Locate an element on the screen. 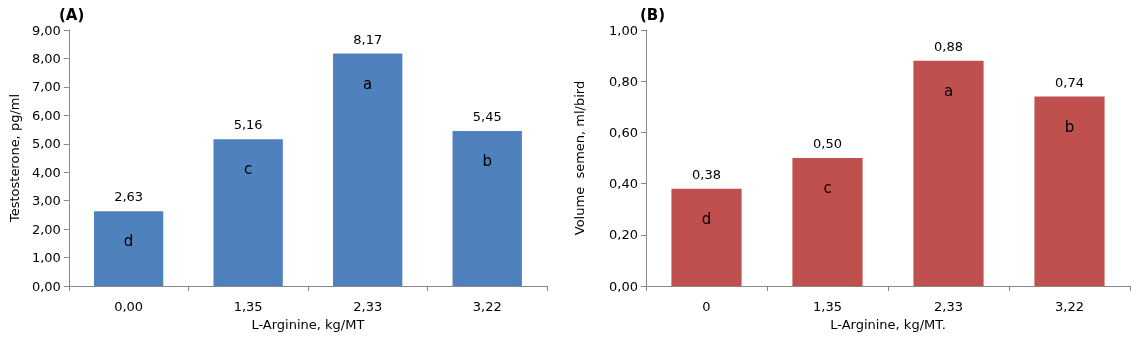 Image resolution: width=1140 pixels, height=338 pixels. y-axis-title: Volume semen, ml/bird is located at coordinates (579, 158).